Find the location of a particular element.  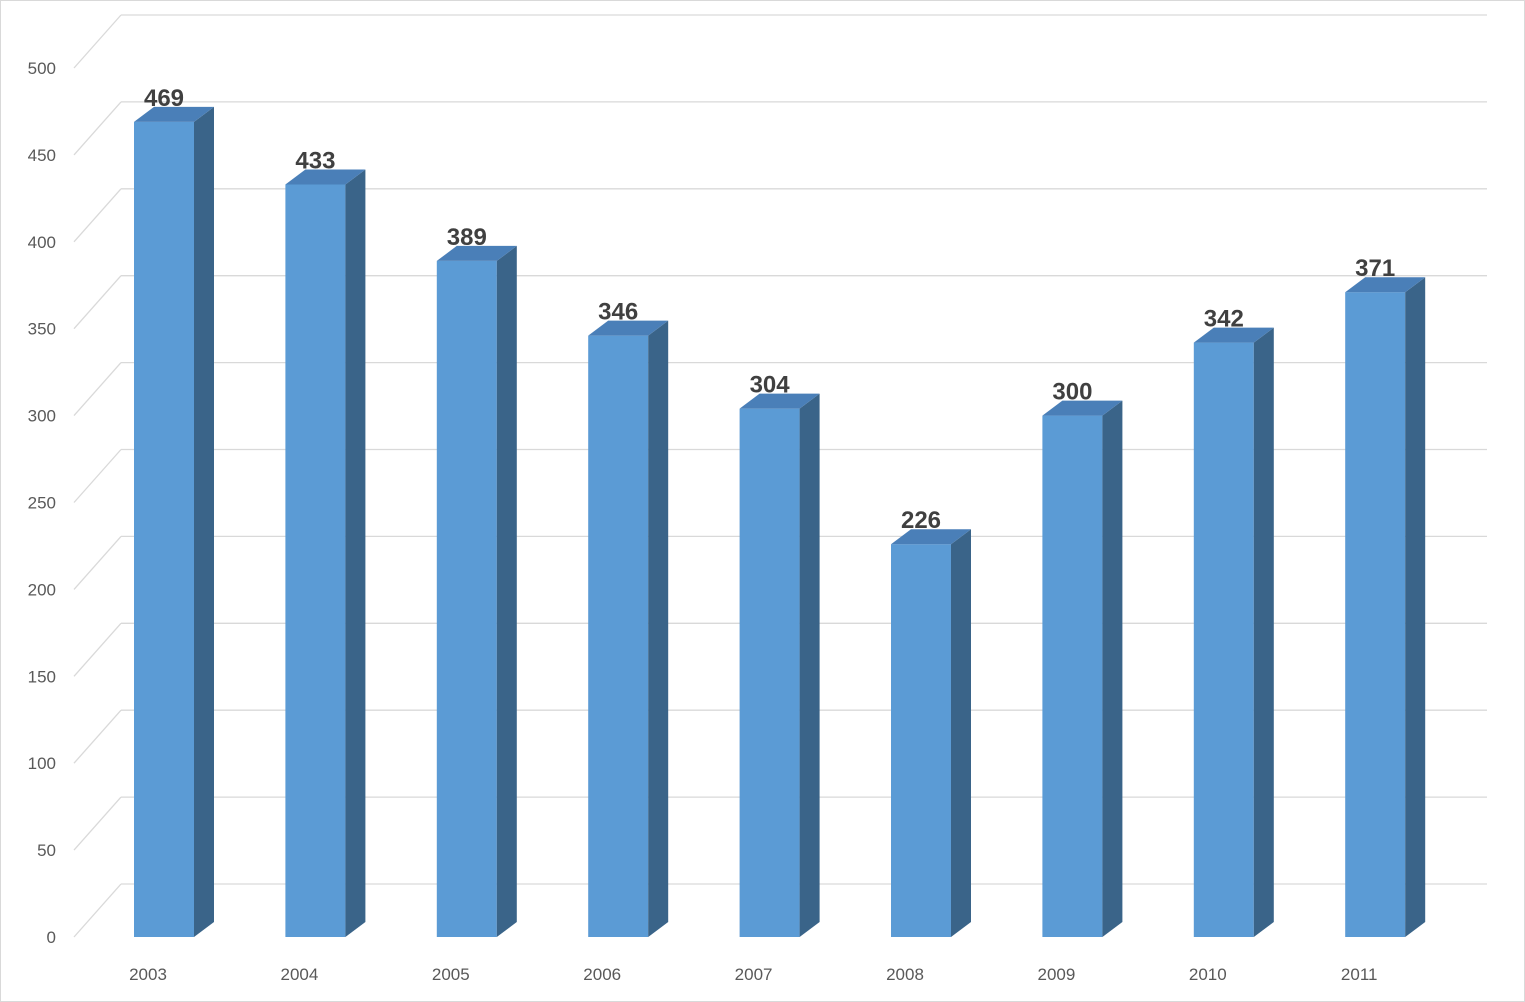

data-label-2007: 304 is located at coordinates (770, 385).